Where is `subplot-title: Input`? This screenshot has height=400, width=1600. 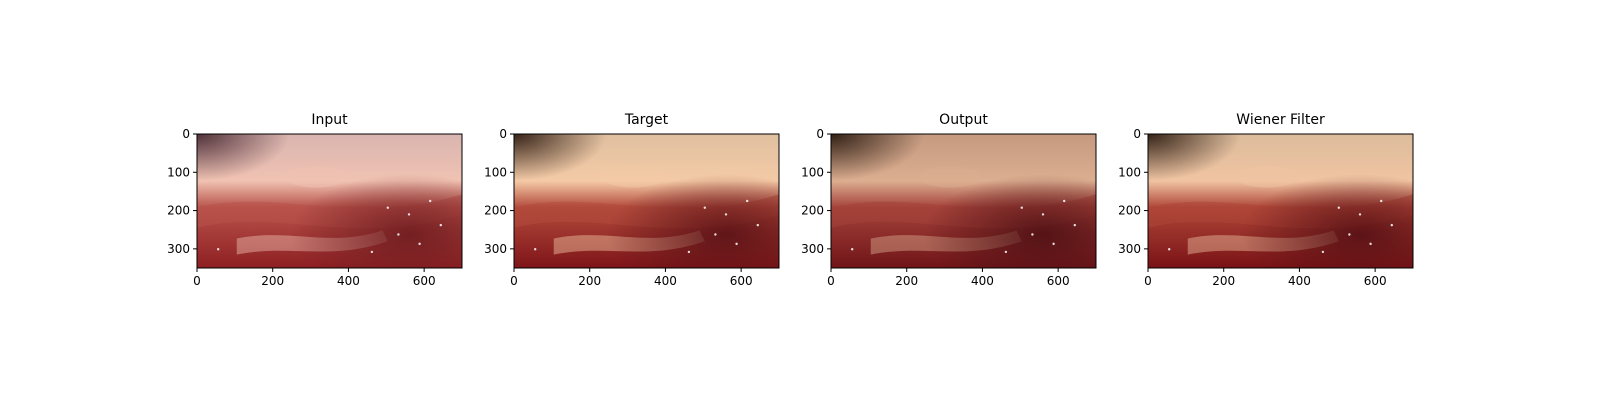 subplot-title: Input is located at coordinates (329, 120).